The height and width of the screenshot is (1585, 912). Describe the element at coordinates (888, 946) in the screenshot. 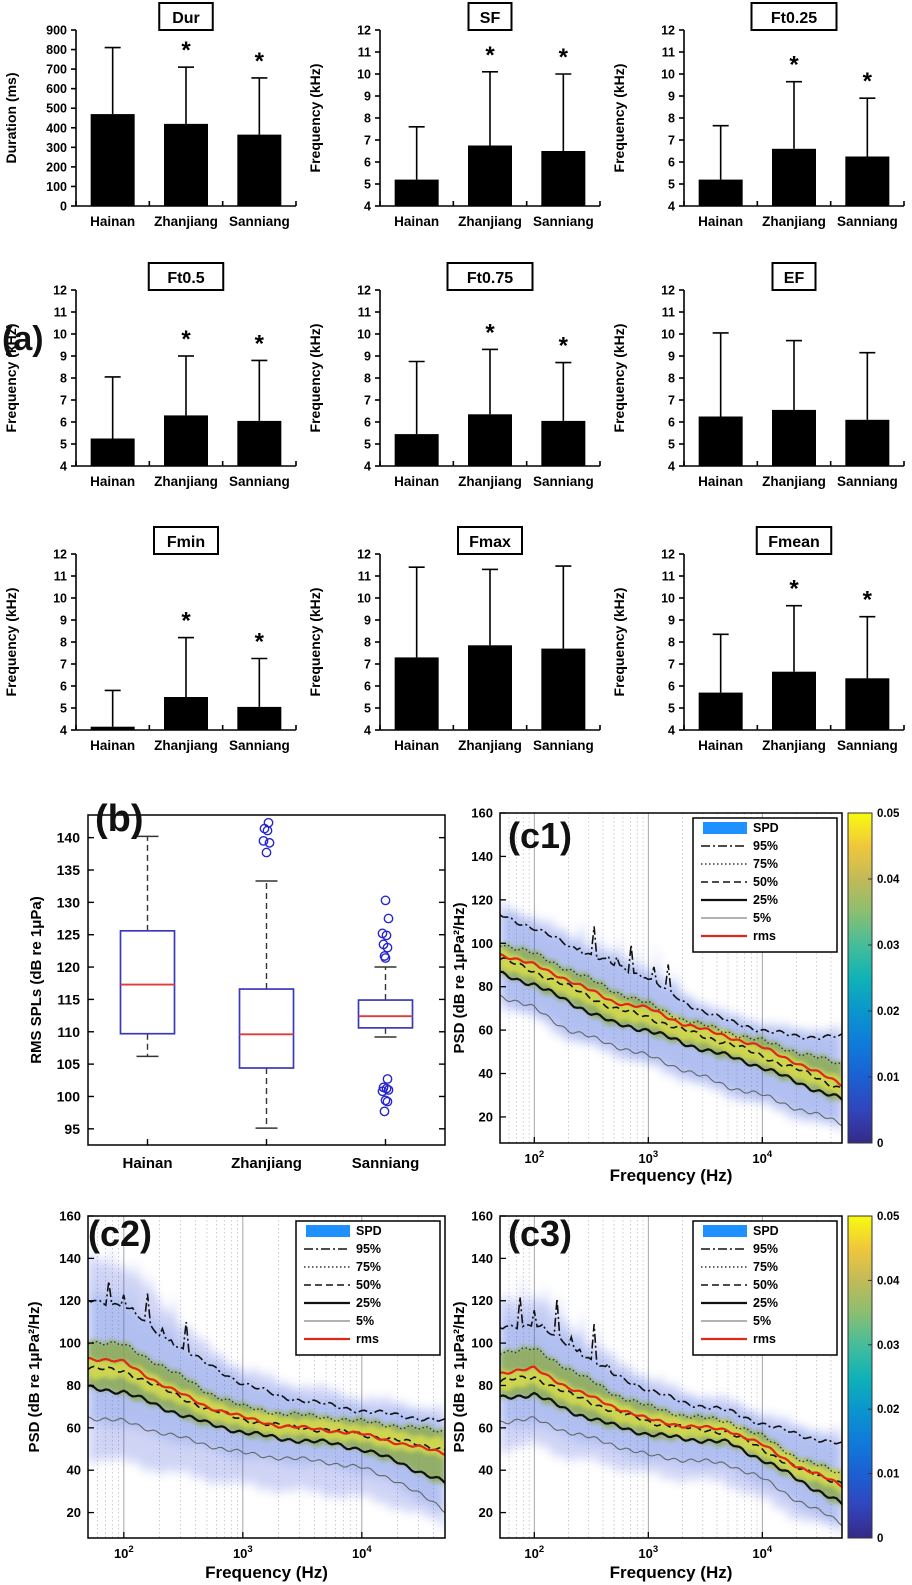

I see `colorbar-tick-label: 0.03` at that location.